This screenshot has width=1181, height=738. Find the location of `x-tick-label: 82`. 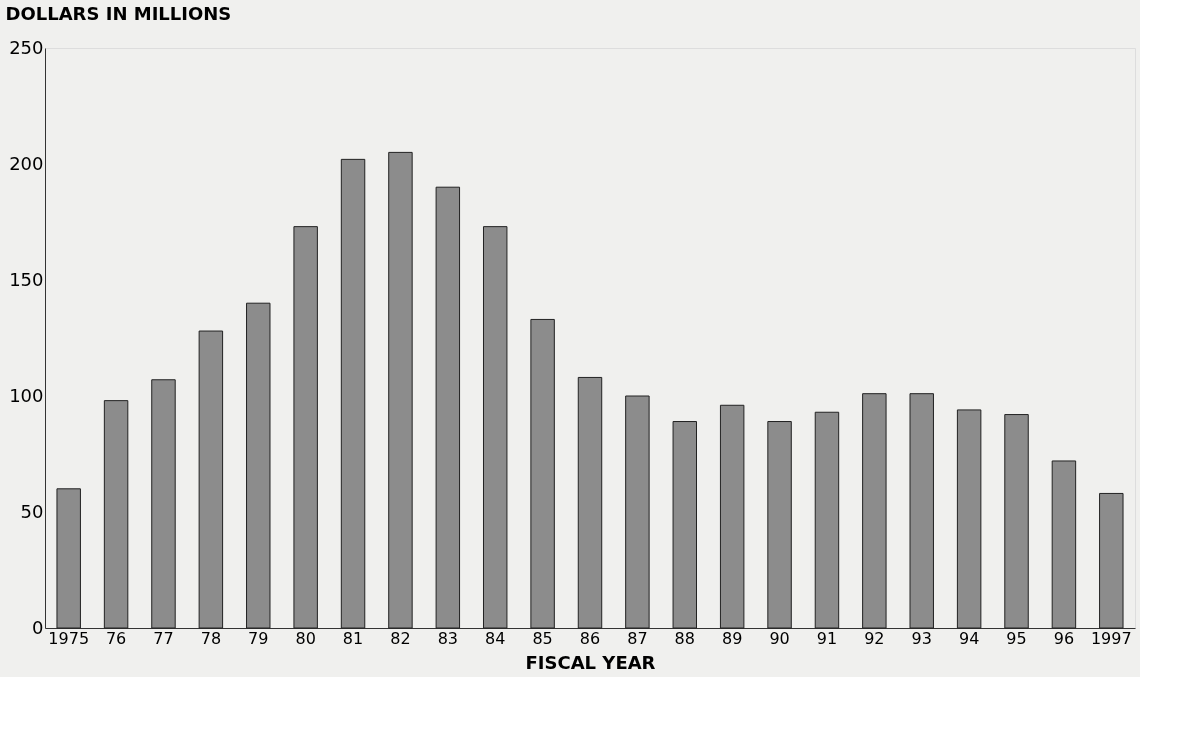

x-tick-label: 82 is located at coordinates (400, 638).